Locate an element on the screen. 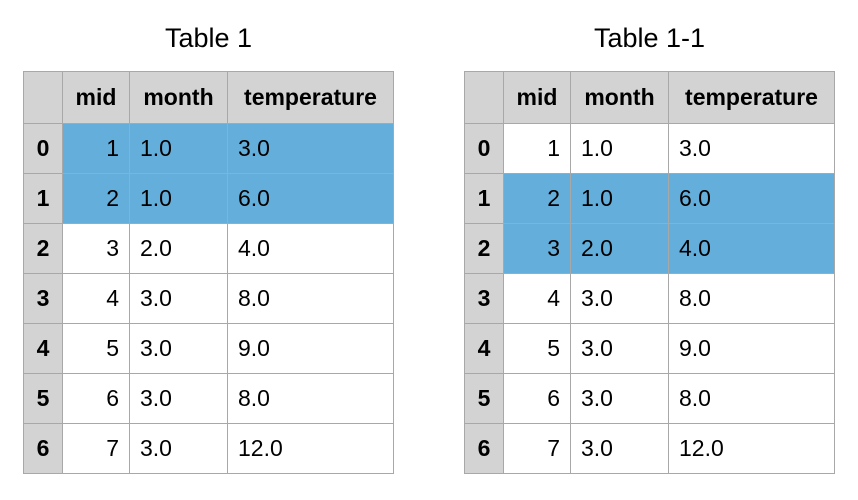 This screenshot has width=858, height=500. table-title: Table 1 is located at coordinates (208, 38).